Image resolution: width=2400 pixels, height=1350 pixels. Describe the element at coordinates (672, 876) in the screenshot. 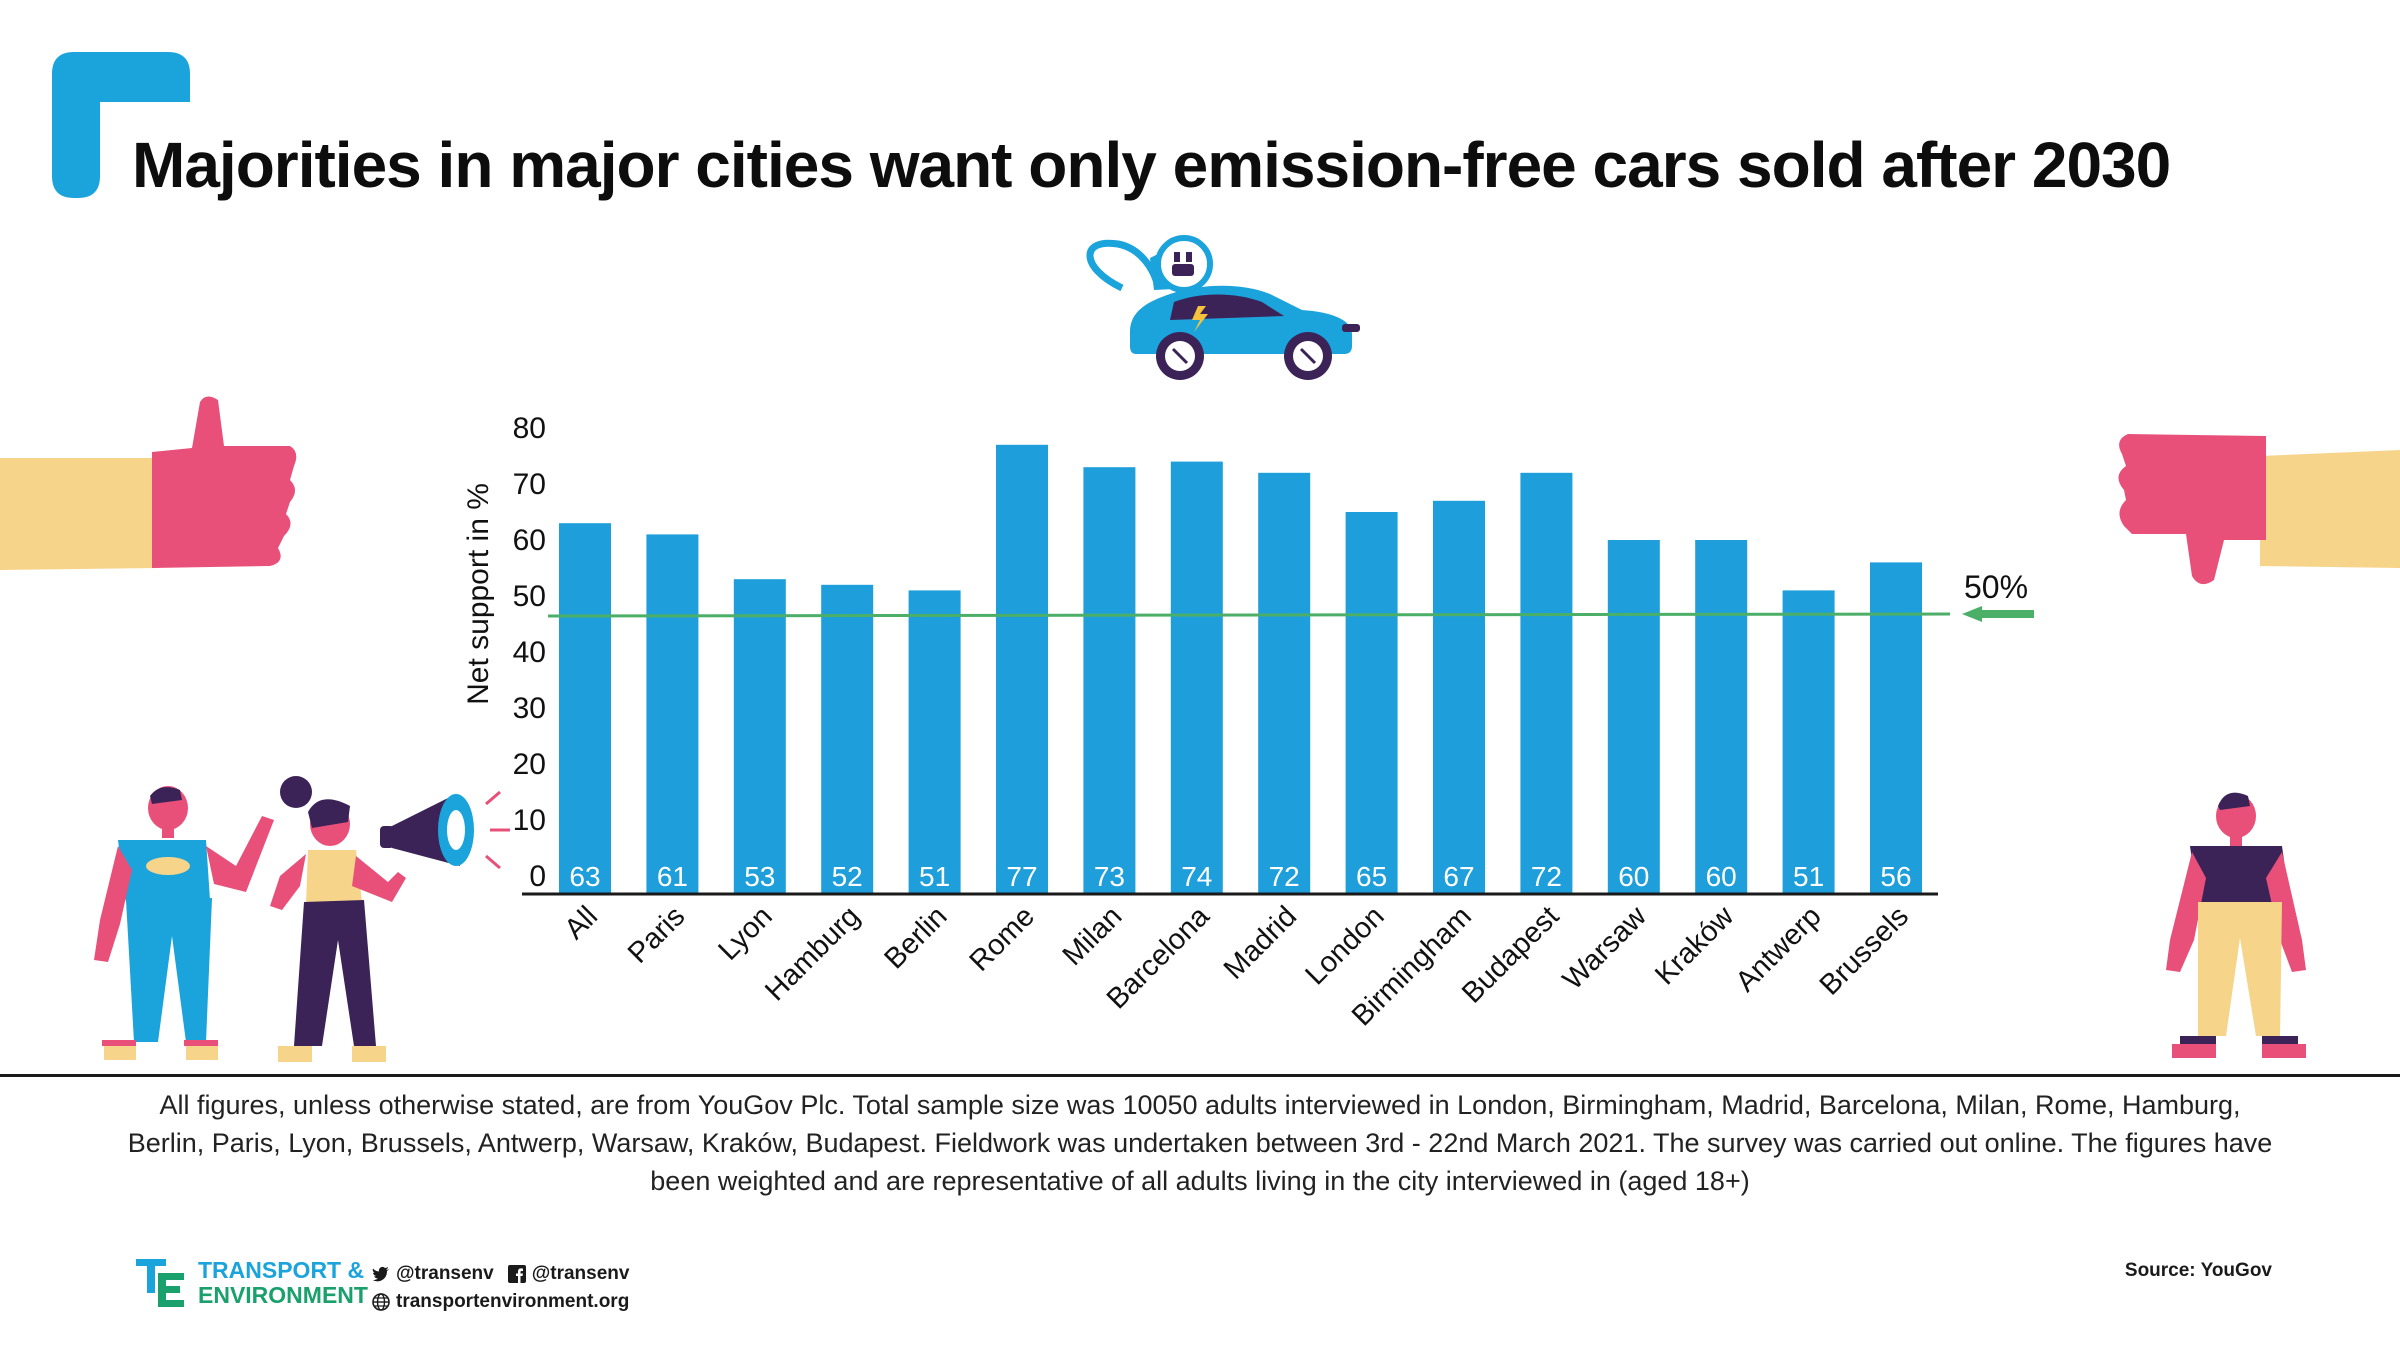

I see `bar-value-label: 61` at that location.